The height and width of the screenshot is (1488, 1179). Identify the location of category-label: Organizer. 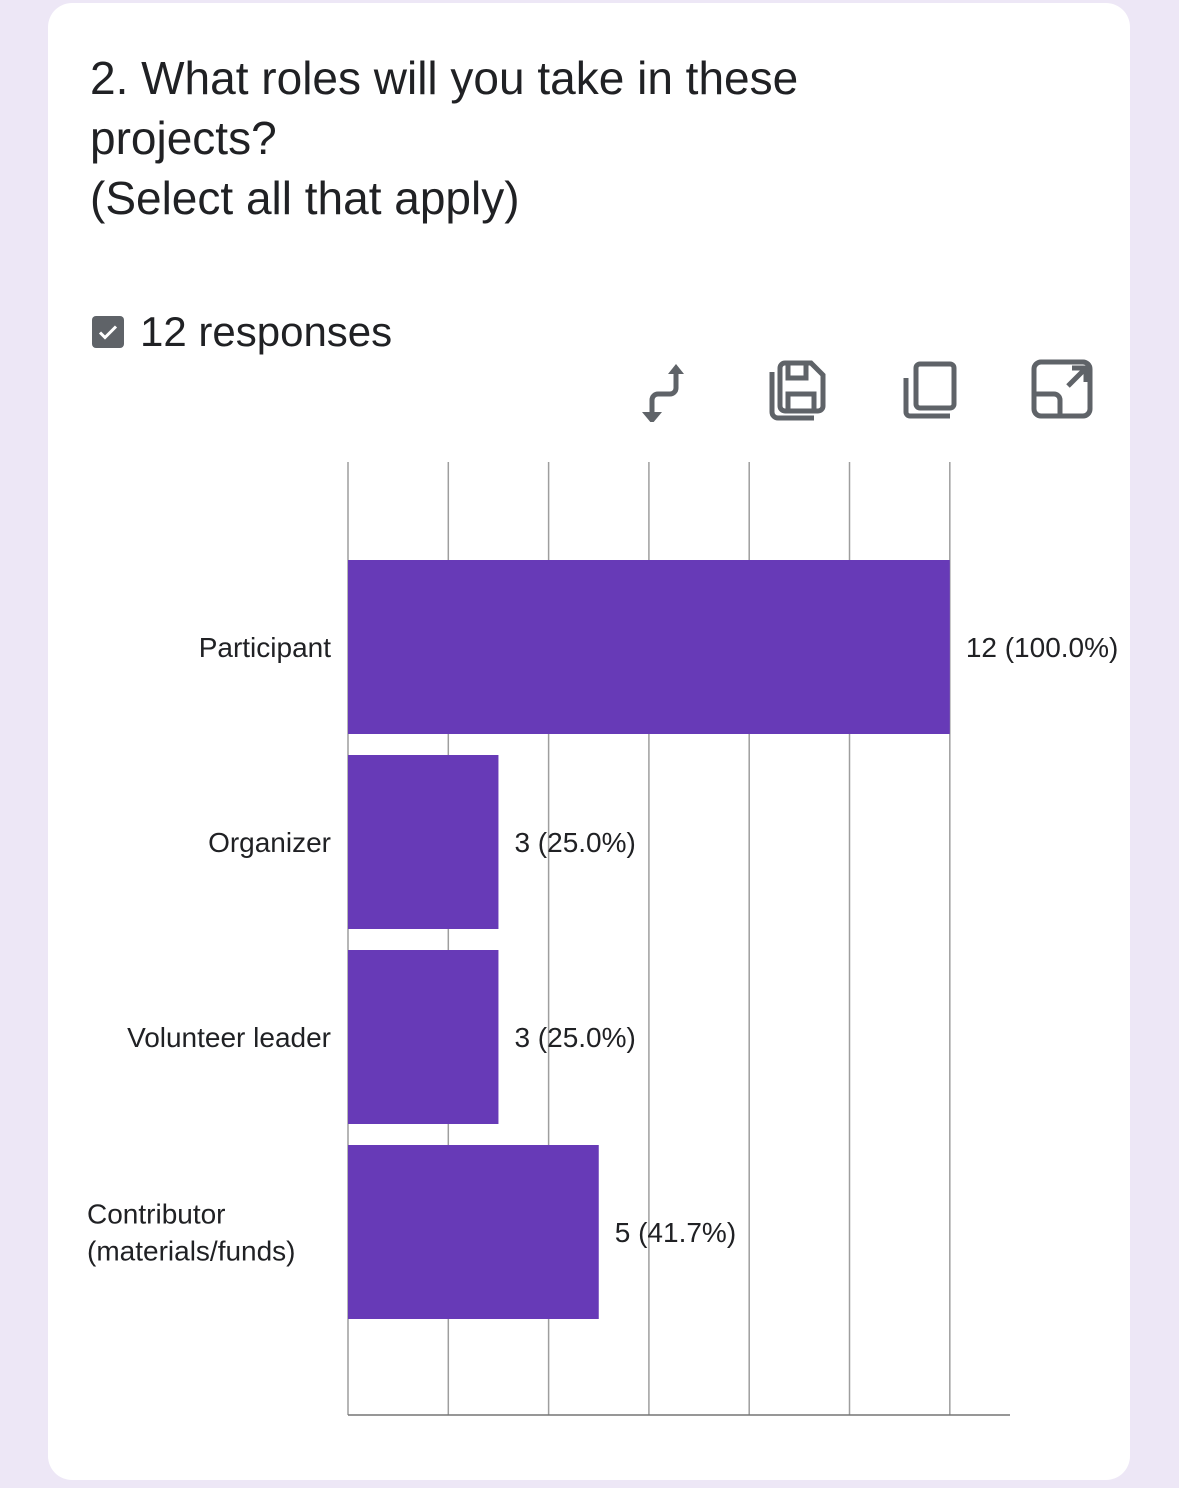
(269, 842).